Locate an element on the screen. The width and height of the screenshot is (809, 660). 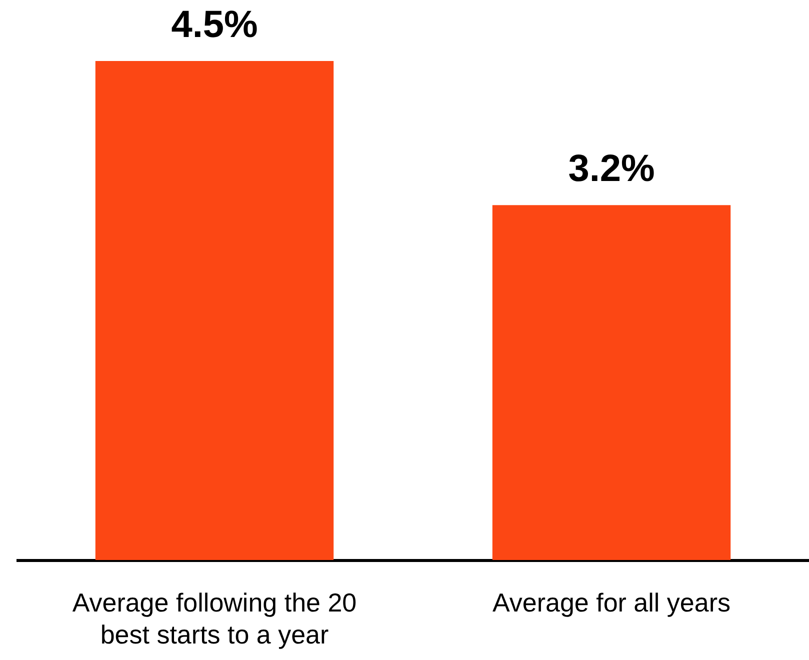
data-label: 4.5% is located at coordinates (214, 25).